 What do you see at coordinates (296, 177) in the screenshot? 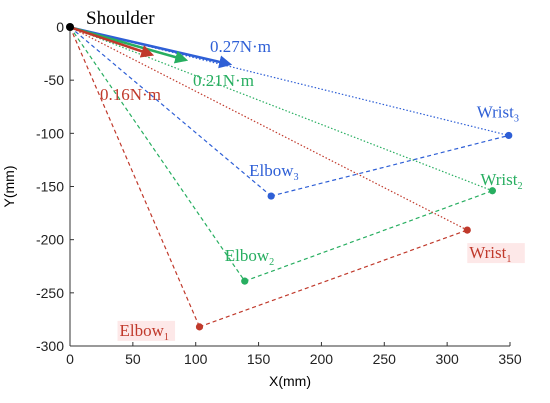
I see `elbow-label-3-subscript: 3` at bounding box center [296, 177].